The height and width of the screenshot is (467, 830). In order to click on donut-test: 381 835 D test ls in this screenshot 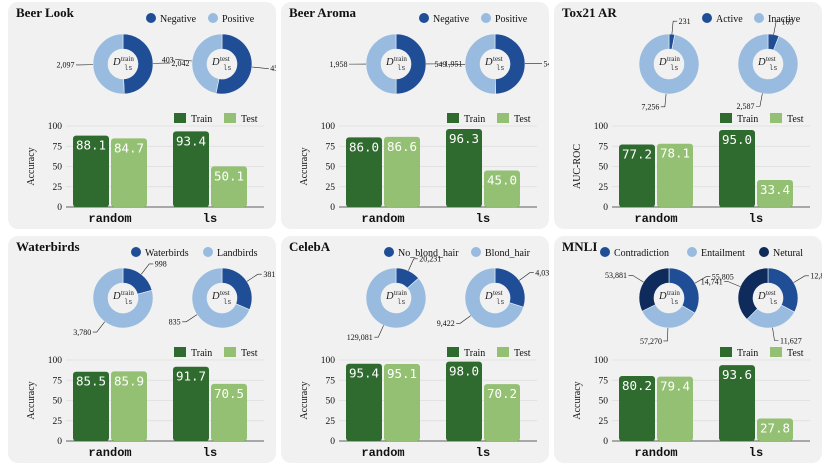, I will do `click(222, 298)`.